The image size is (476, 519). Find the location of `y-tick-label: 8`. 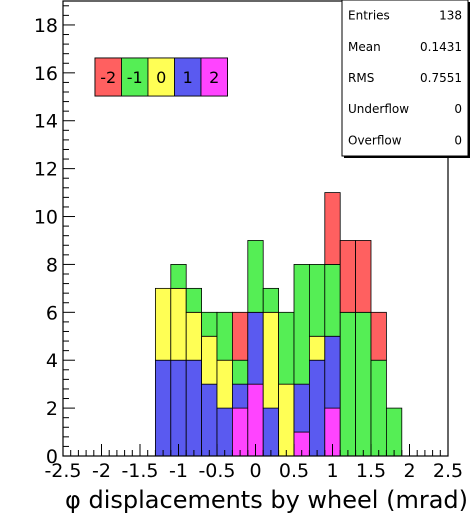

y-tick-label: 8 is located at coordinates (52, 265).